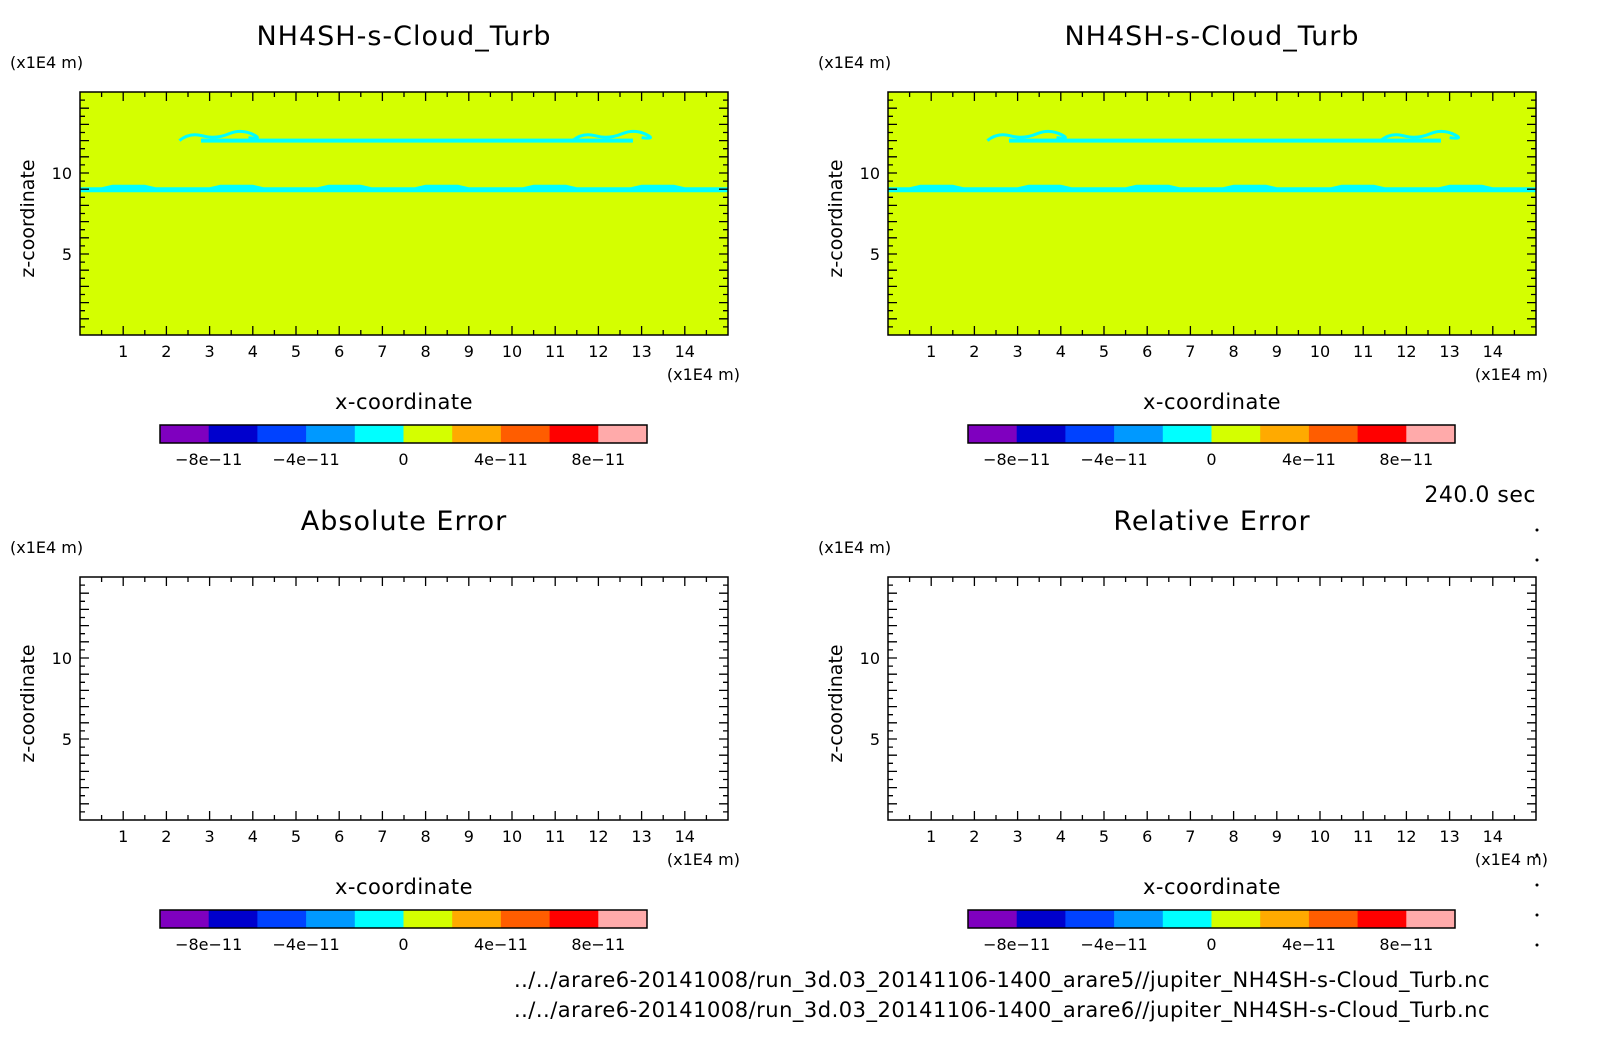  What do you see at coordinates (46, 547) in the screenshot?
I see `y-unit-label: (x1E4 m)` at bounding box center [46, 547].